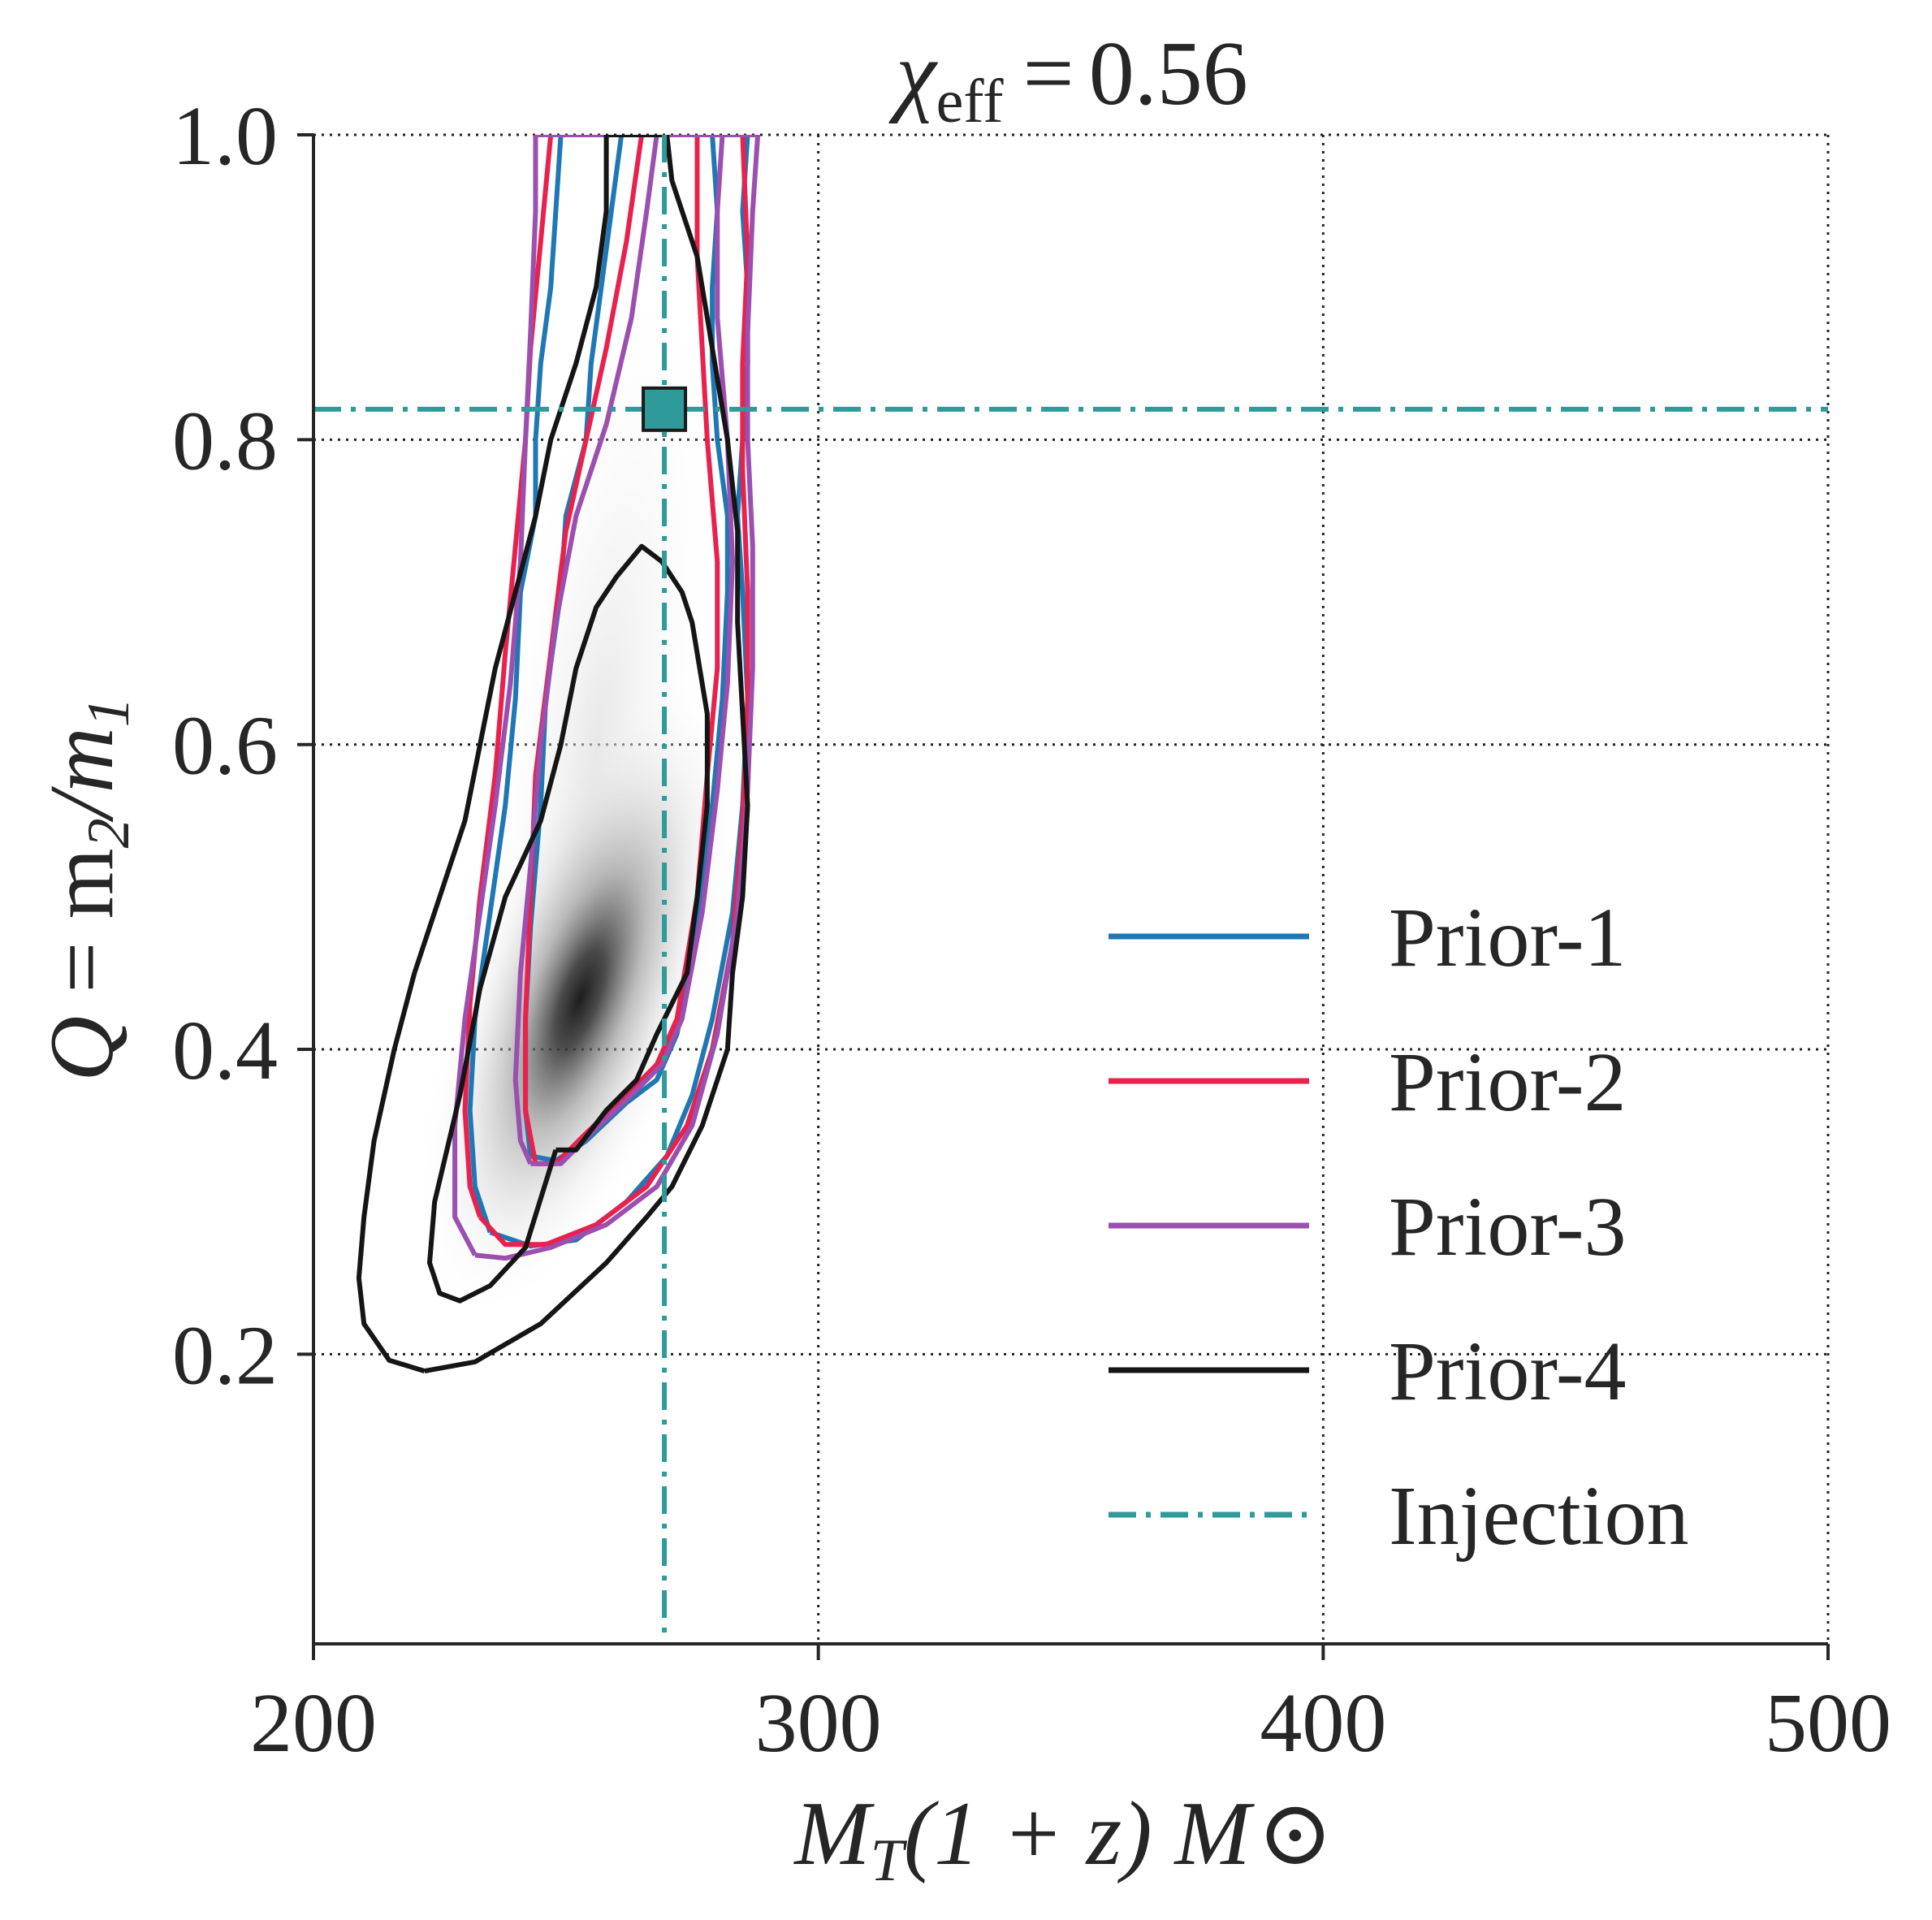 This screenshot has height=1920, width=1932. Describe the element at coordinates (1063, 1839) in the screenshot. I see `x-axis-label: MT(1 + z) M⊙` at that location.